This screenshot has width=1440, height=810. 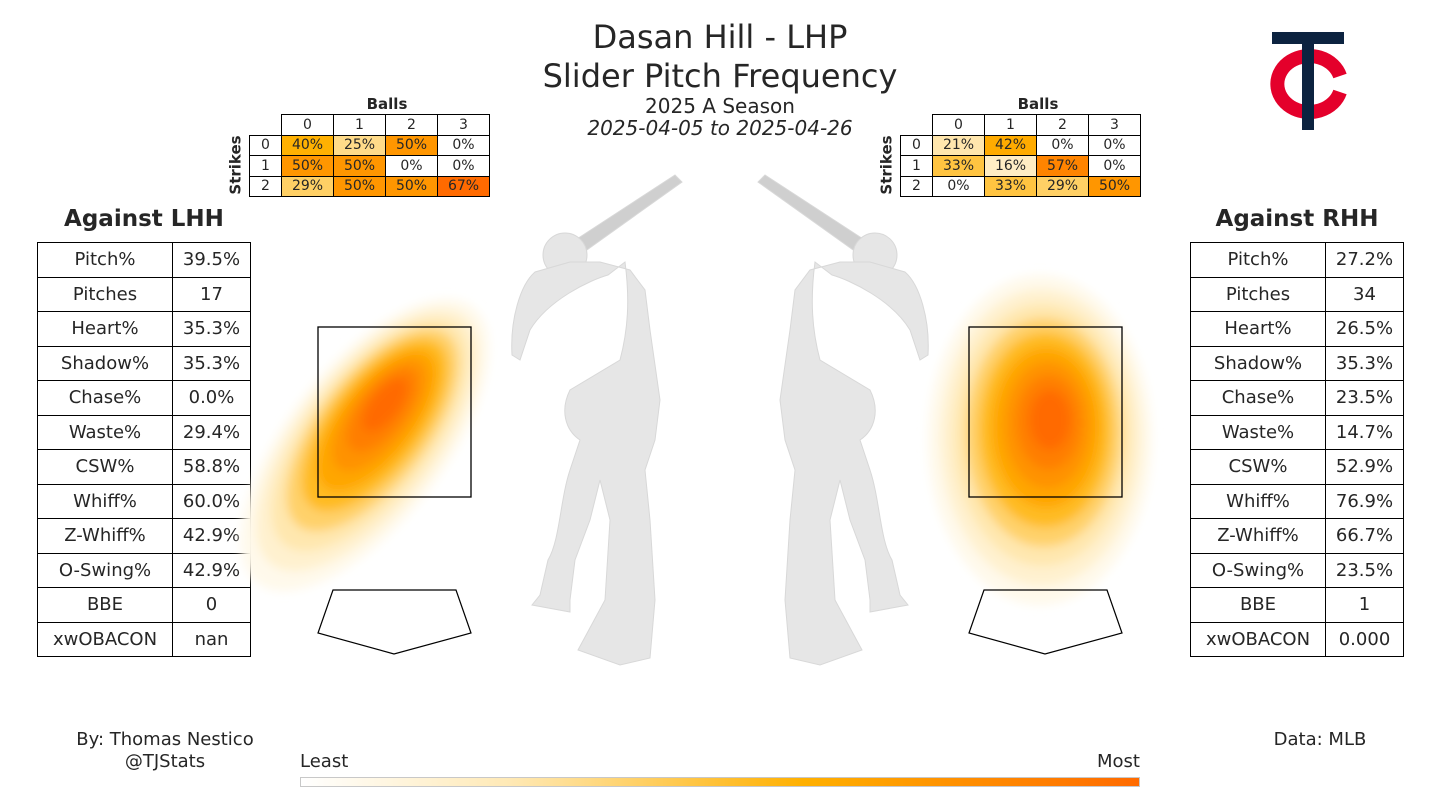 I want to click on chart-title: Dasan Hill - LHP, so click(x=720, y=37).